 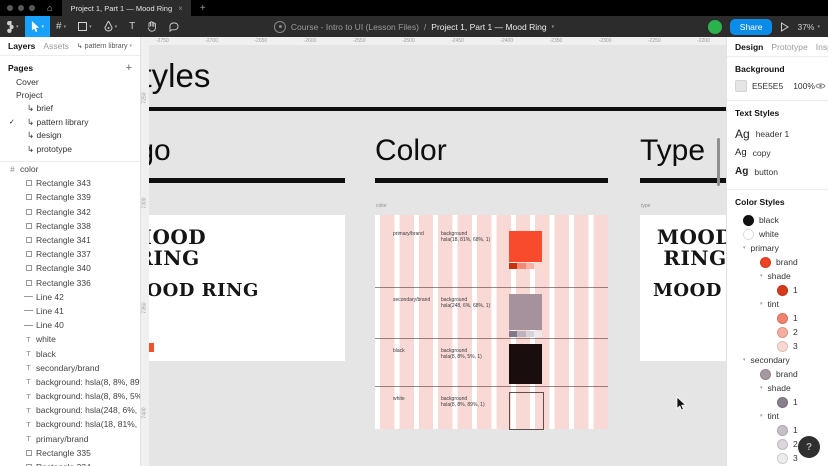 I want to click on frame-name-label: color, so click(x=381, y=206).